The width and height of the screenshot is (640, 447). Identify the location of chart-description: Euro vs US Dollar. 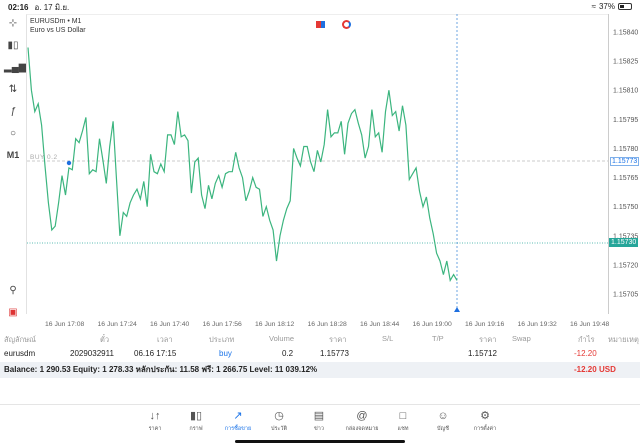
(58, 30).